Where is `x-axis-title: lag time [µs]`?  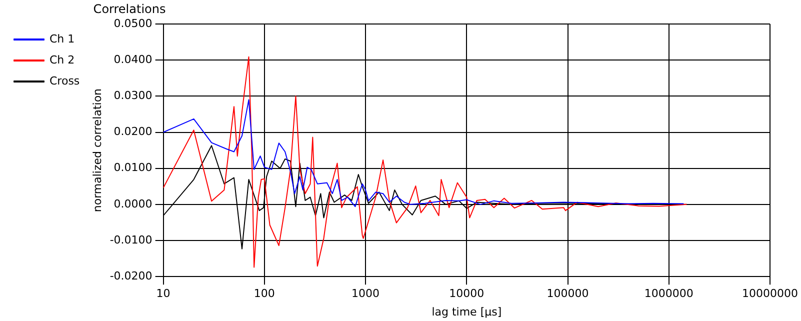 x-axis-title: lag time [µs] is located at coordinates (467, 311).